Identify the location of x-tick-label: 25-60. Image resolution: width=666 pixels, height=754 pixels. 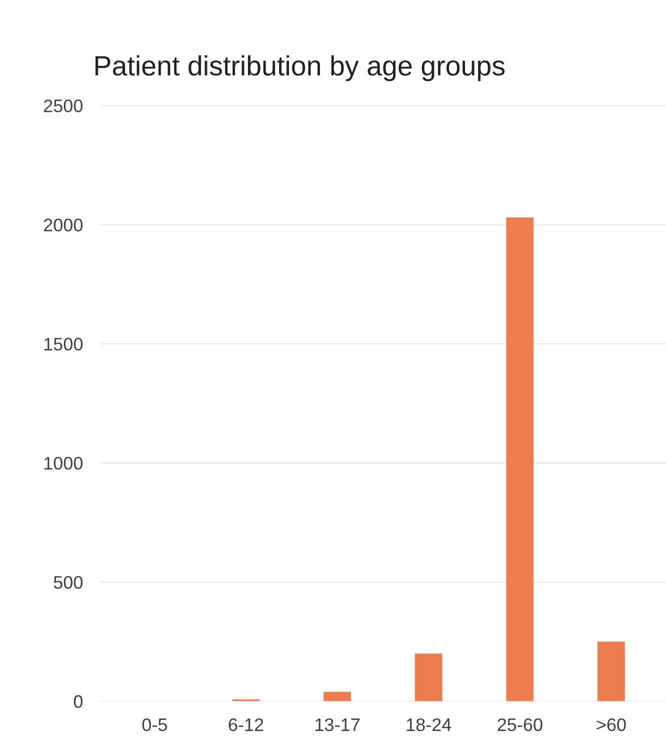
(520, 725).